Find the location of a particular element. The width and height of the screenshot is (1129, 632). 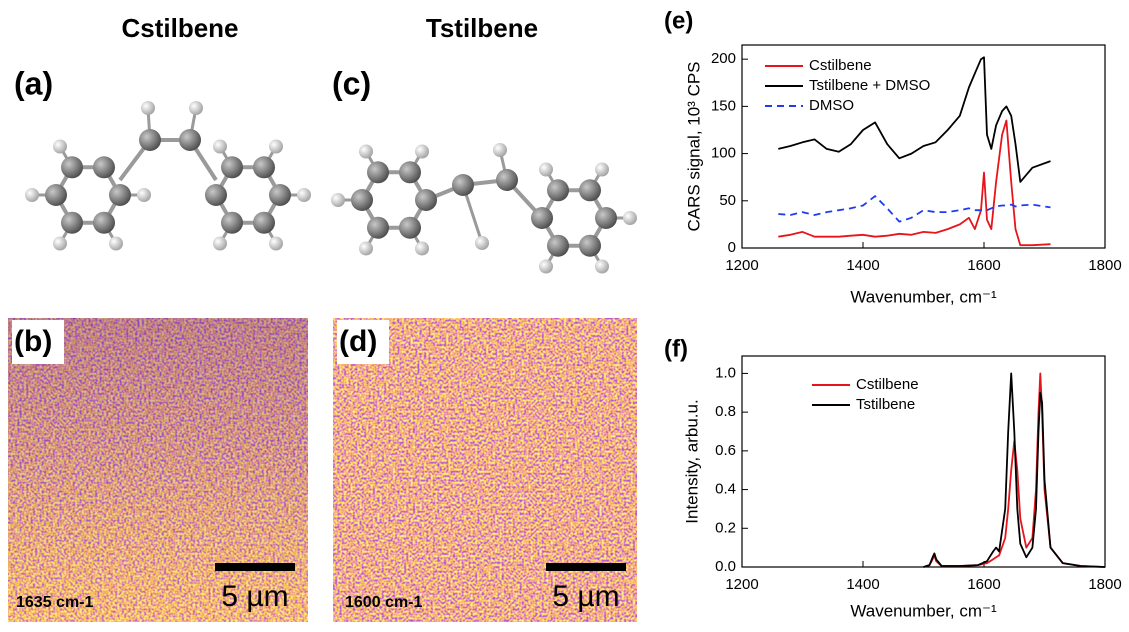

y-tick-label: 200 is located at coordinates (723, 58).